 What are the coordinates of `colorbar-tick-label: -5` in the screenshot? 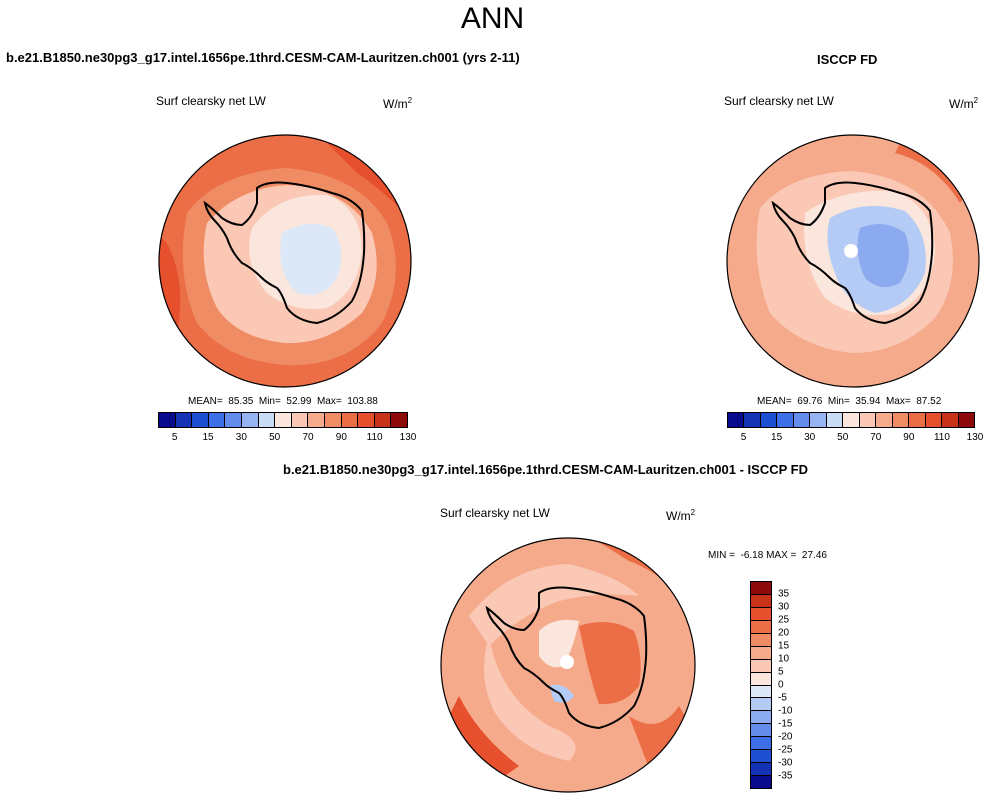 It's located at (782, 698).